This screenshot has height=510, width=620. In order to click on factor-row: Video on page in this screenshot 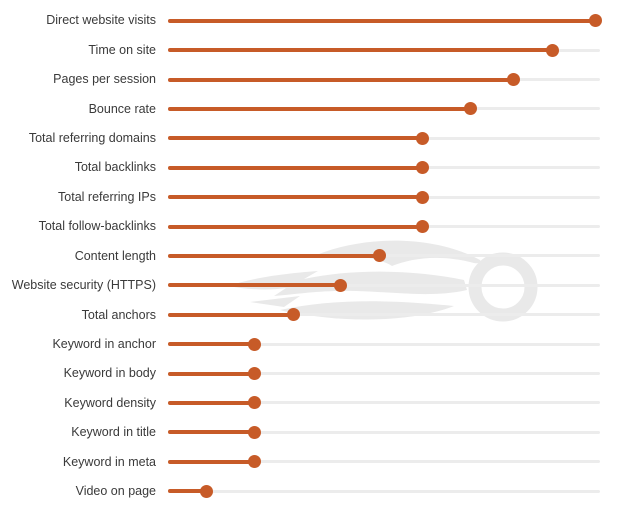, I will do `click(300, 491)`.